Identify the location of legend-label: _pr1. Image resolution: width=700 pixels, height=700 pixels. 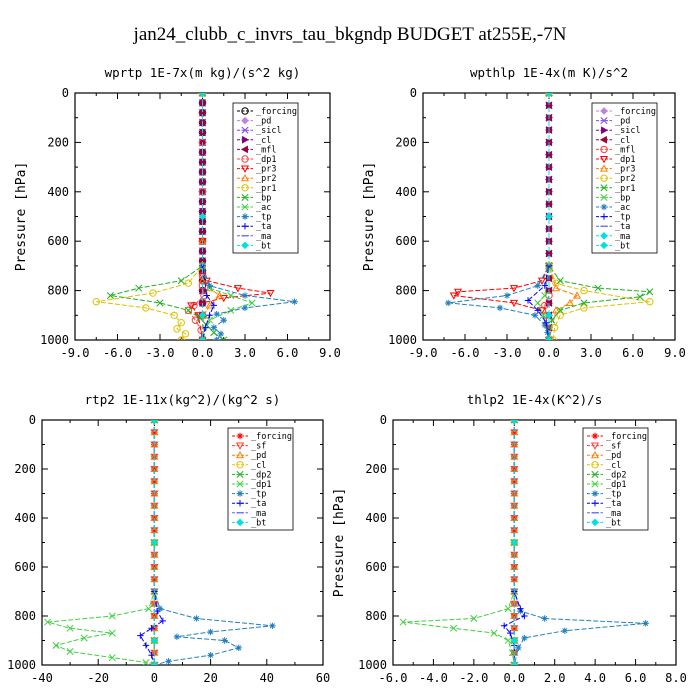
(266, 189).